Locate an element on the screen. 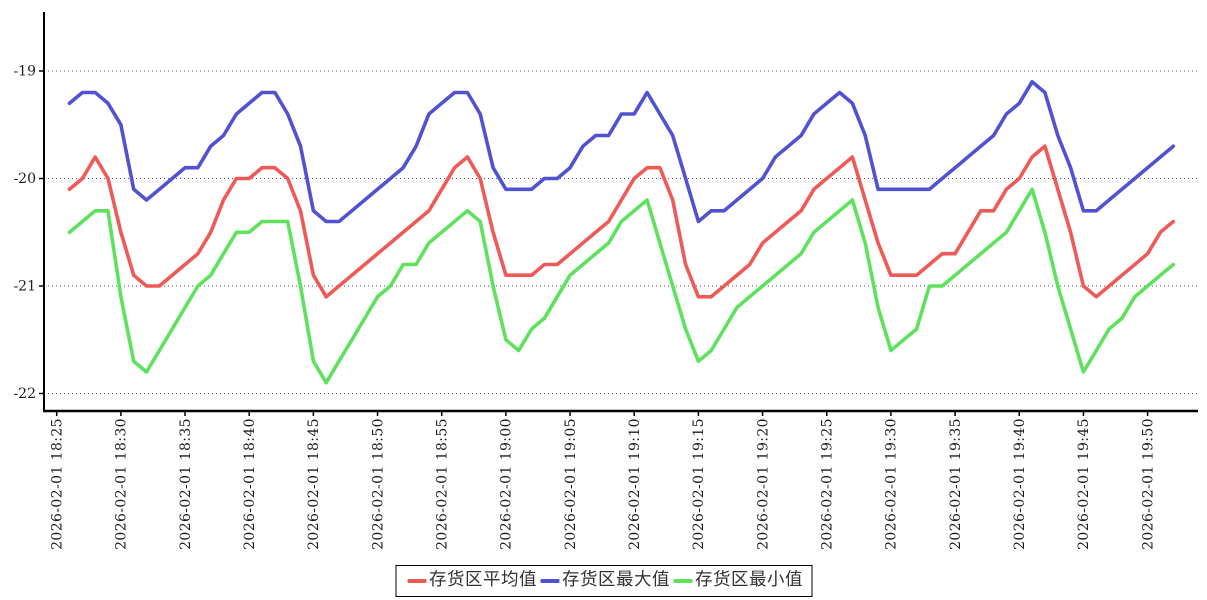 Image resolution: width=1207 pixels, height=600 pixels. legend: 存货区平均值 存货区最大值 存货区最小值 is located at coordinates (603, 581).